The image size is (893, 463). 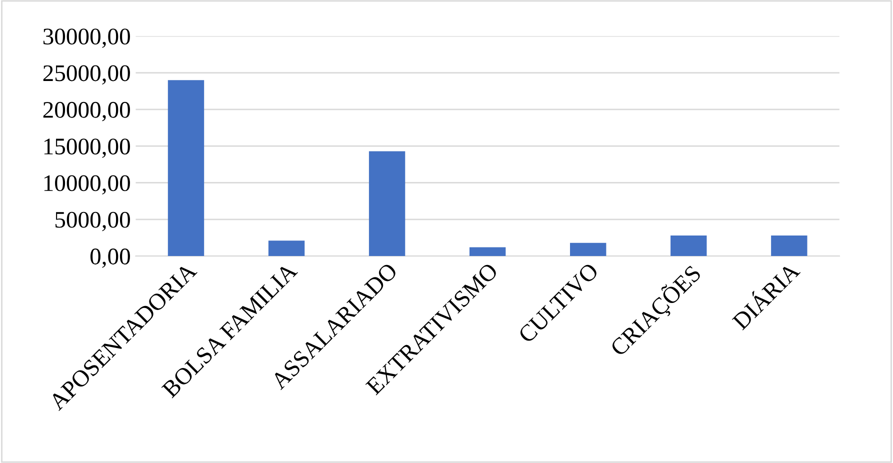 I want to click on y-tick-label: 25000,00, so click(x=86, y=75).